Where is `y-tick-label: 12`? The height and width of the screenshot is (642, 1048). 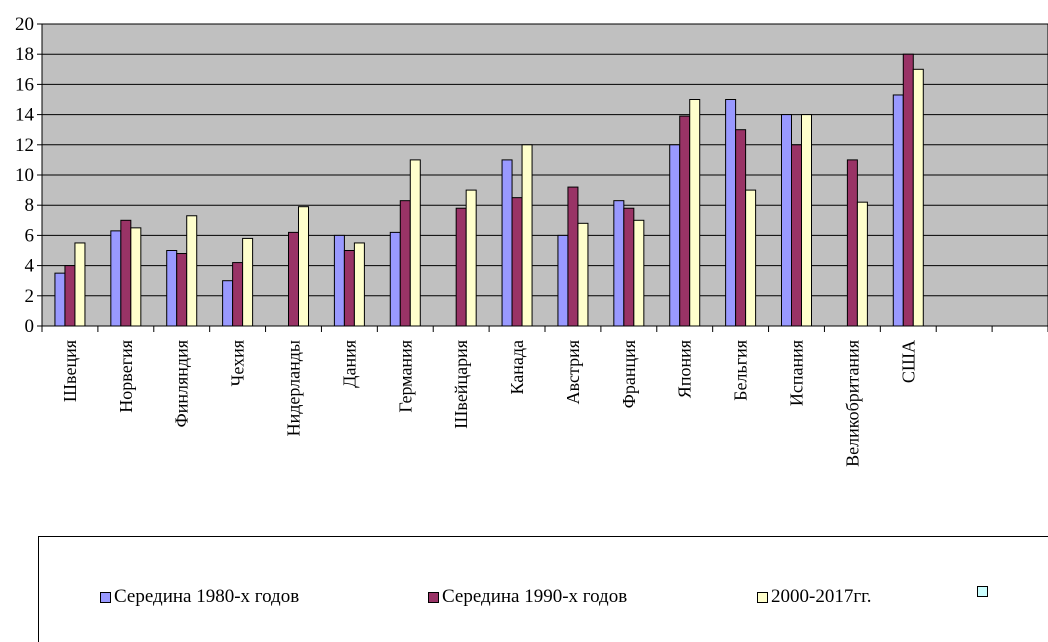
y-tick-label: 12 is located at coordinates (24, 145).